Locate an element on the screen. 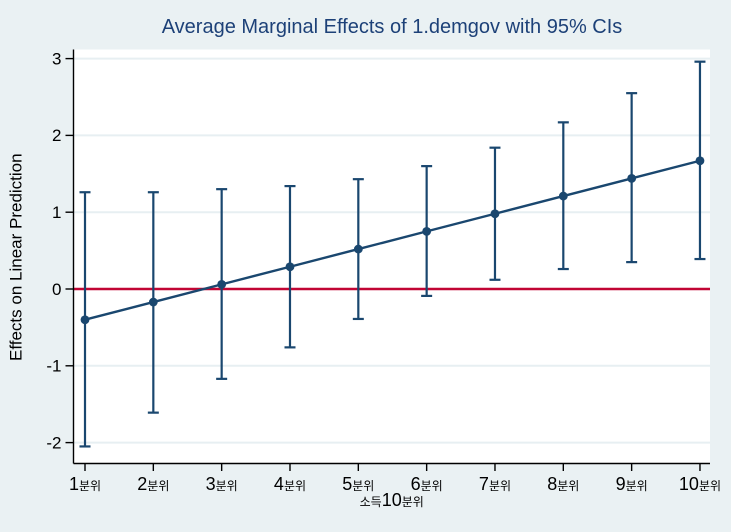 The image size is (731, 532). y-tick-label-1: 1 is located at coordinates (56, 212).